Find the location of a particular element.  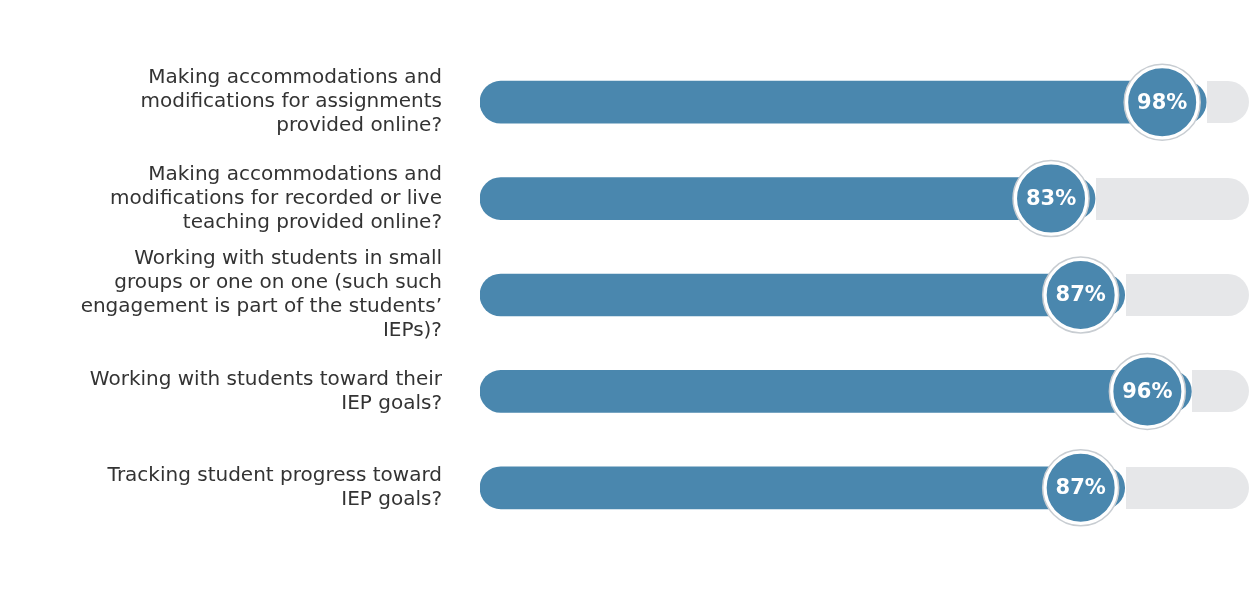

data-label: 96% is located at coordinates (1147, 390).